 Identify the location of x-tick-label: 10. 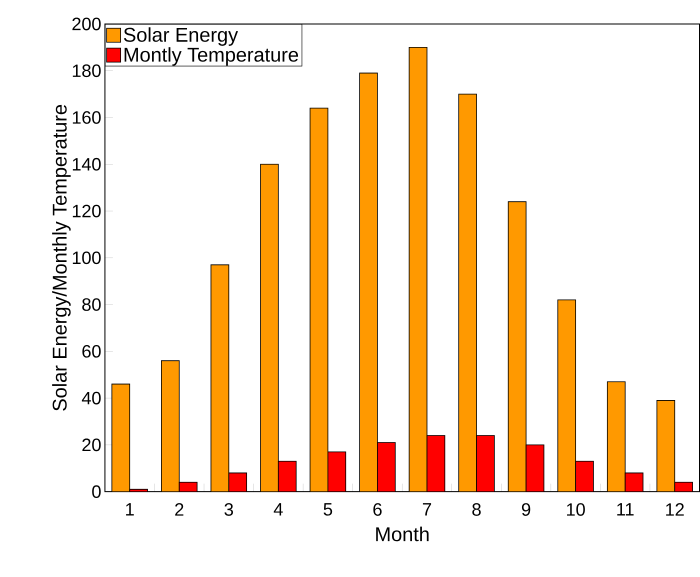
(576, 509).